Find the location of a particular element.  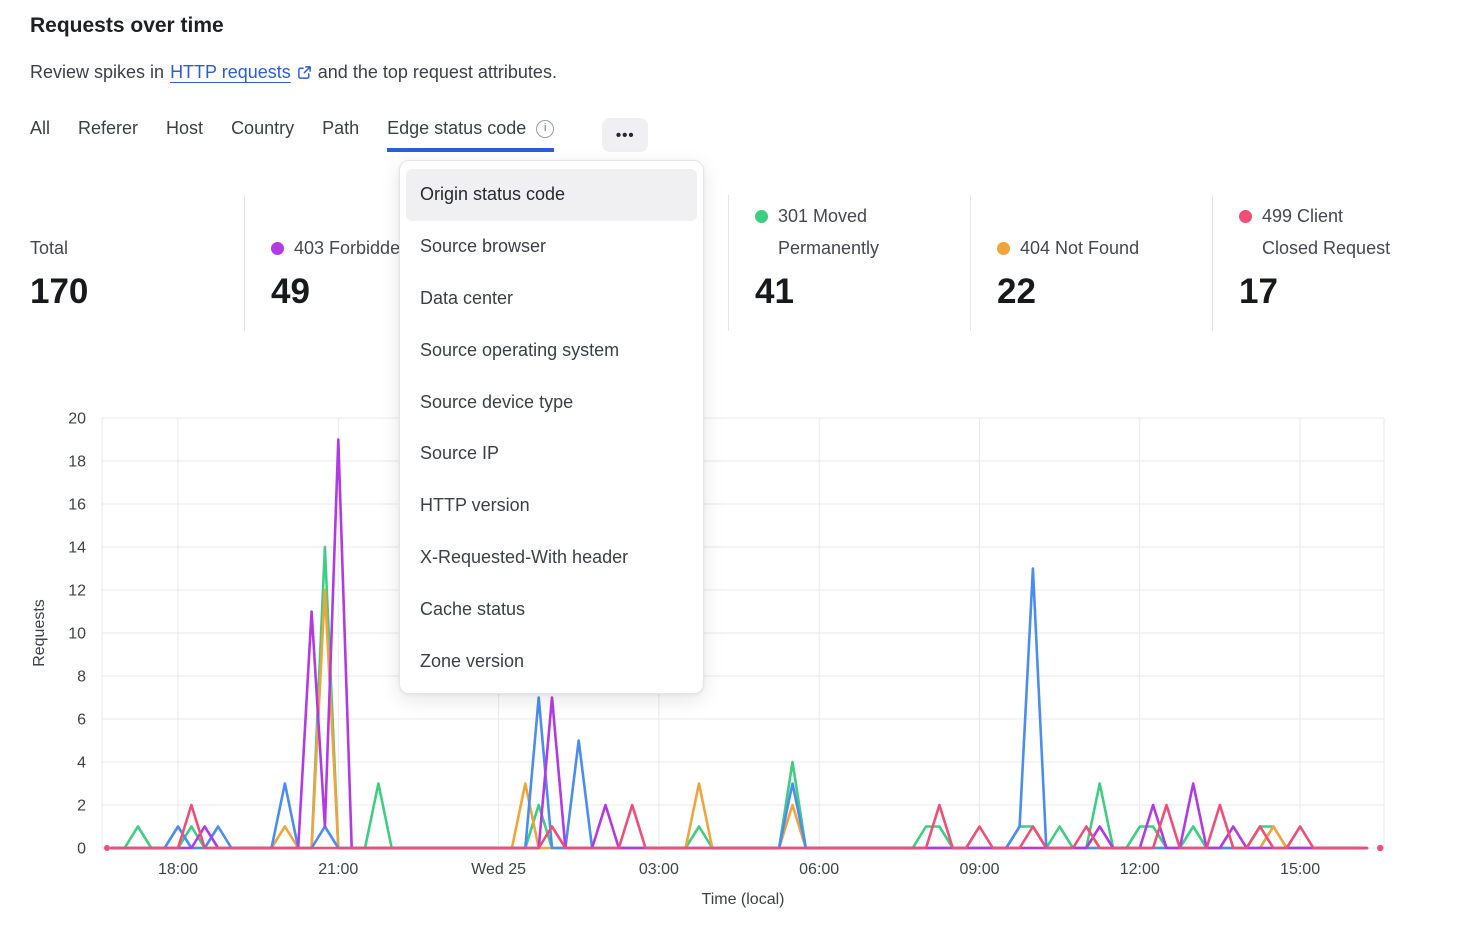

external-link-icon is located at coordinates (304, 72).